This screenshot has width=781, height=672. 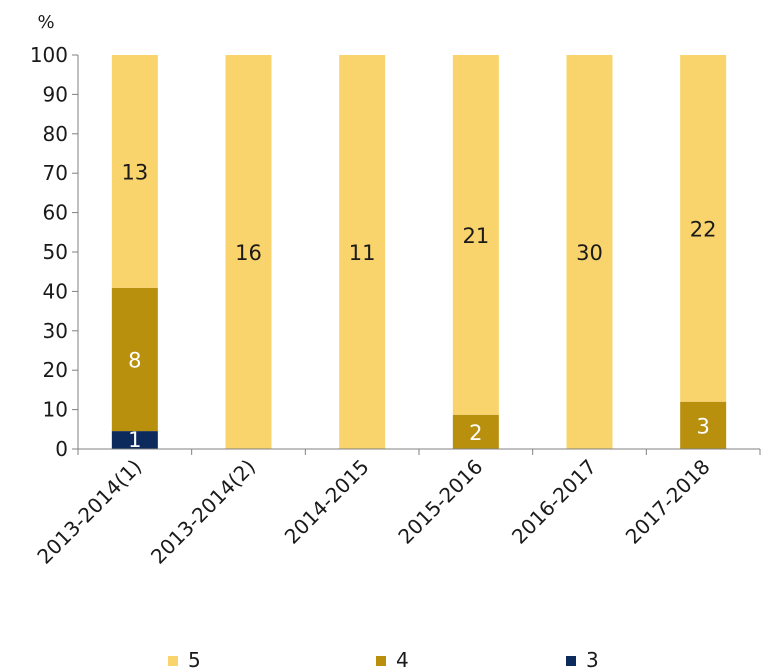 What do you see at coordinates (402, 660) in the screenshot?
I see `legend-label-series-4: 4` at bounding box center [402, 660].